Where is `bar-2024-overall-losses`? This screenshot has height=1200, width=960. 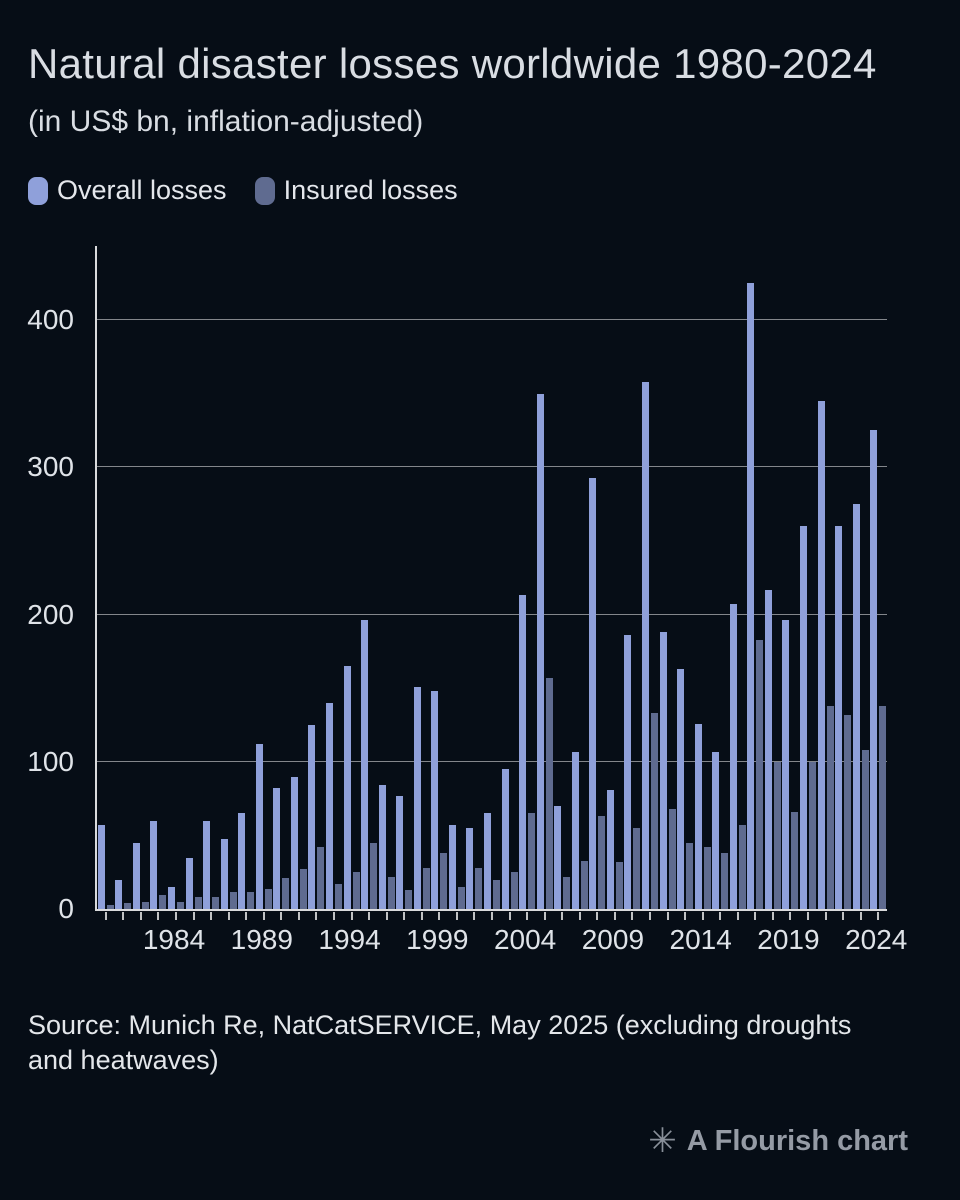
bar-2024-overall-losses is located at coordinates (874, 670).